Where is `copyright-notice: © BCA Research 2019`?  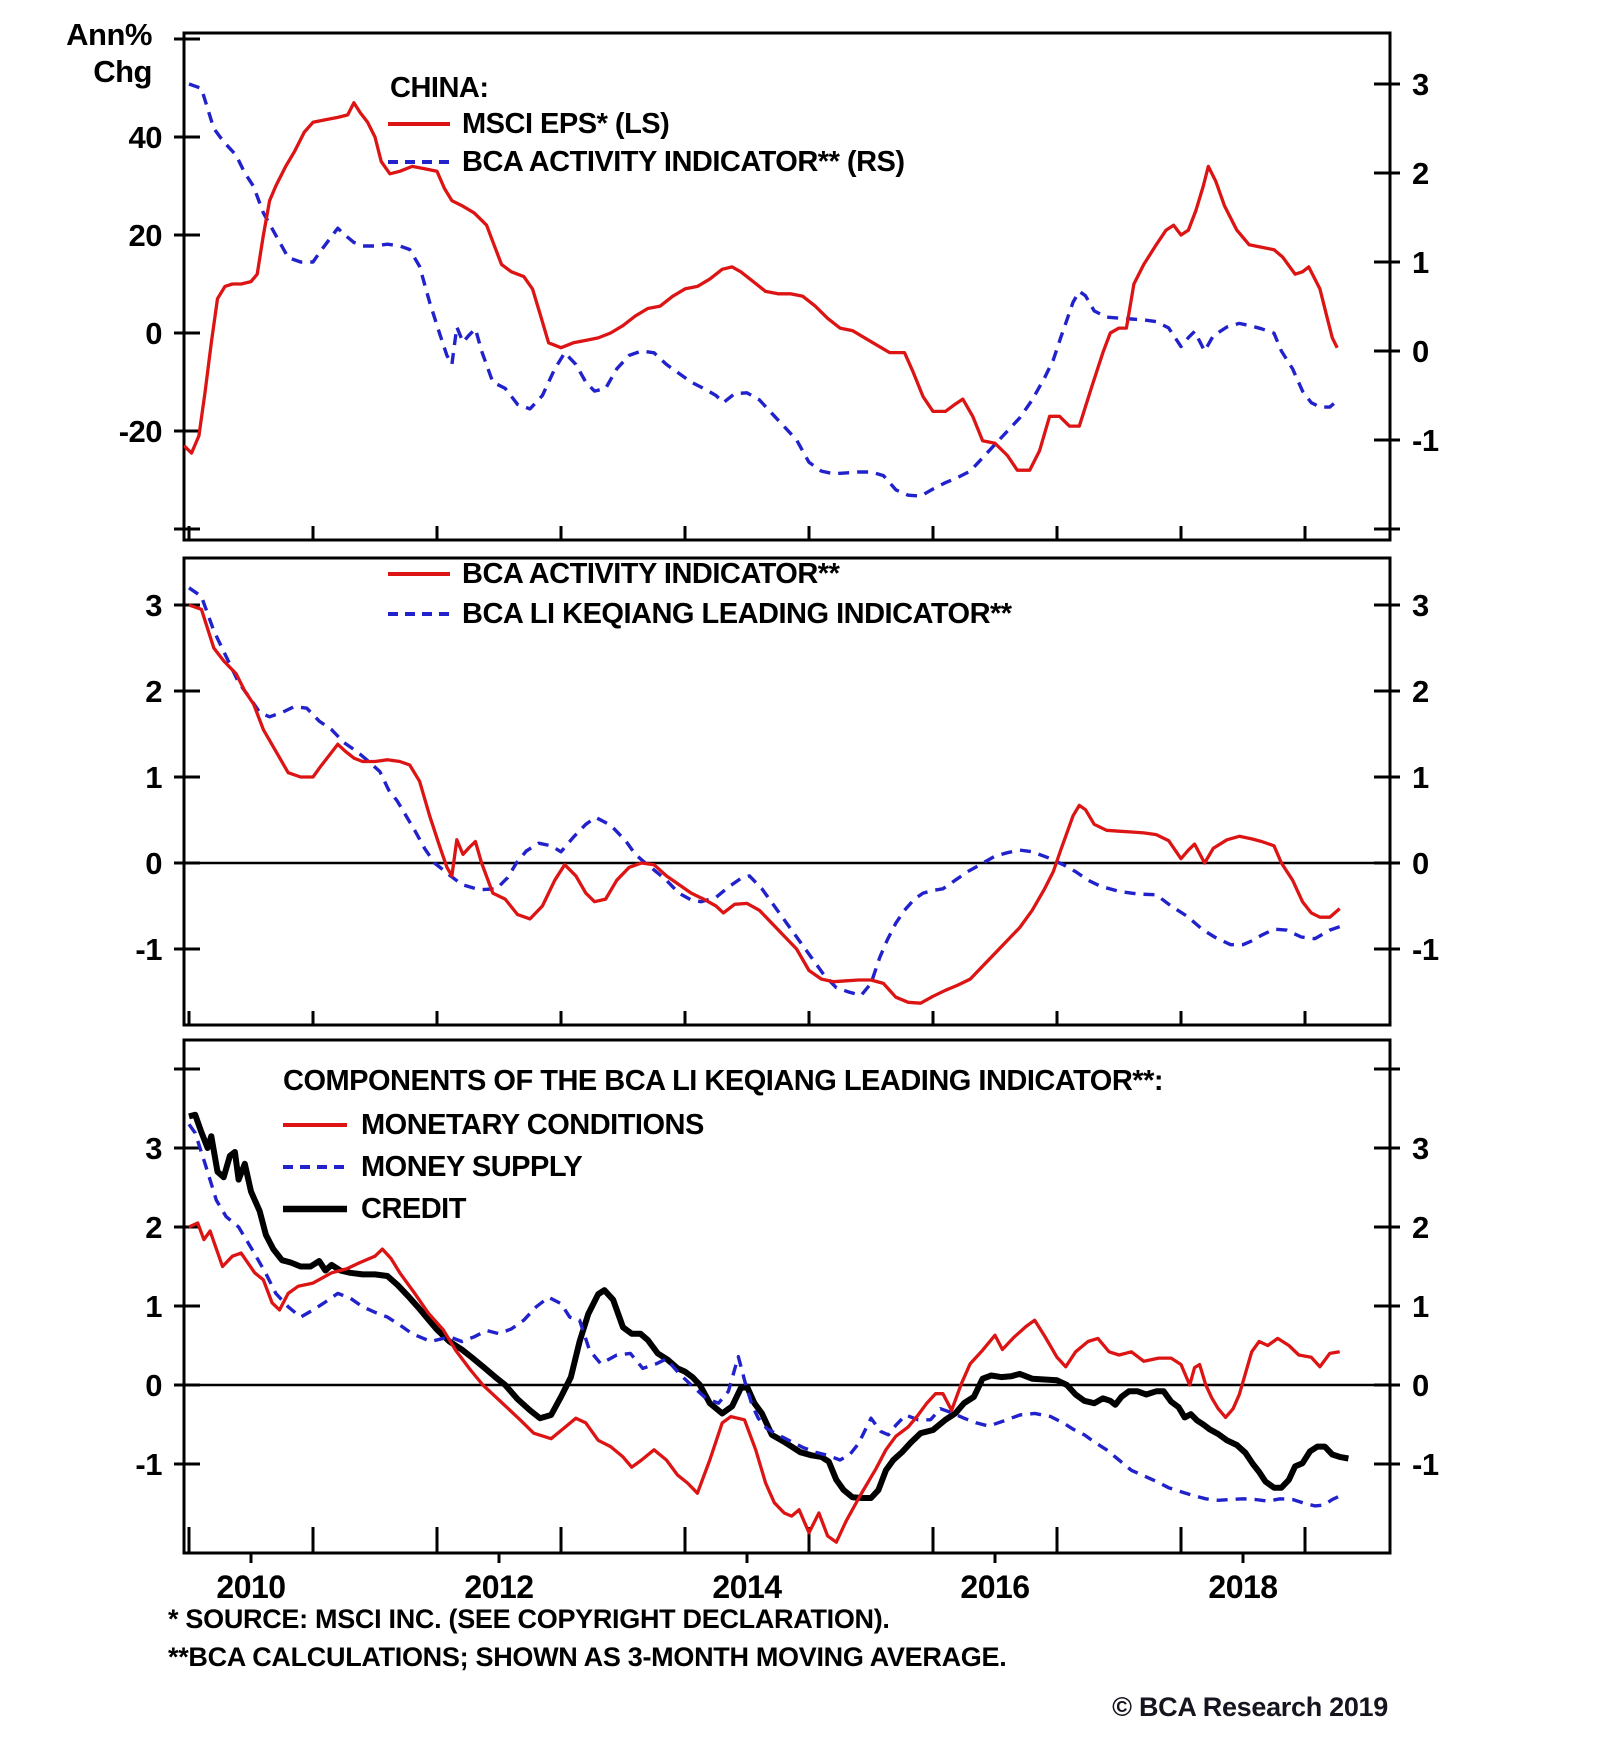
copyright-notice: © BCA Research 2019 is located at coordinates (1250, 1707).